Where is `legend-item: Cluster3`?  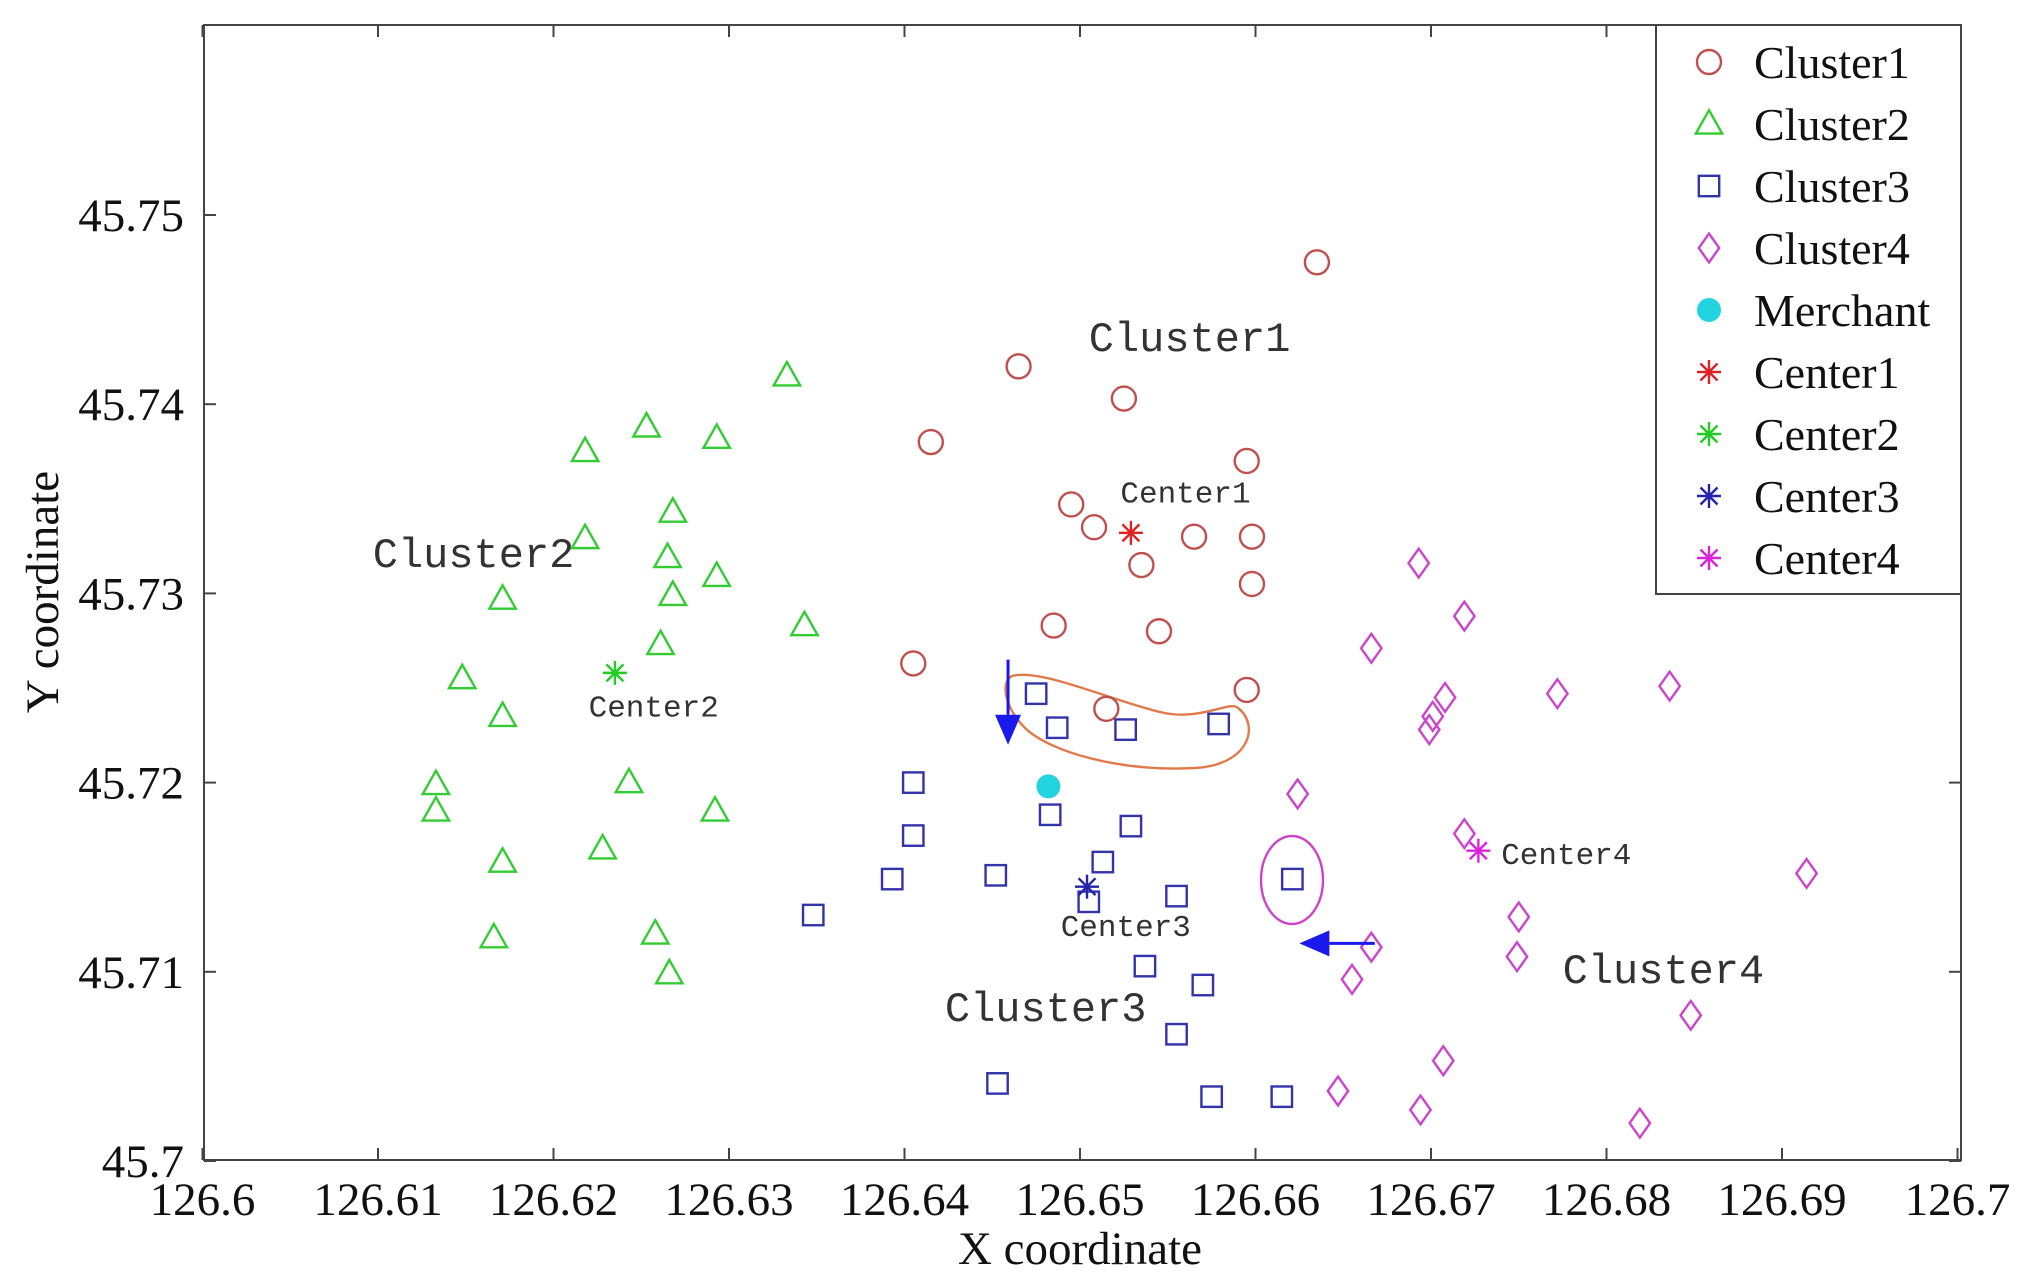
legend-item: Cluster3 is located at coordinates (1803, 186).